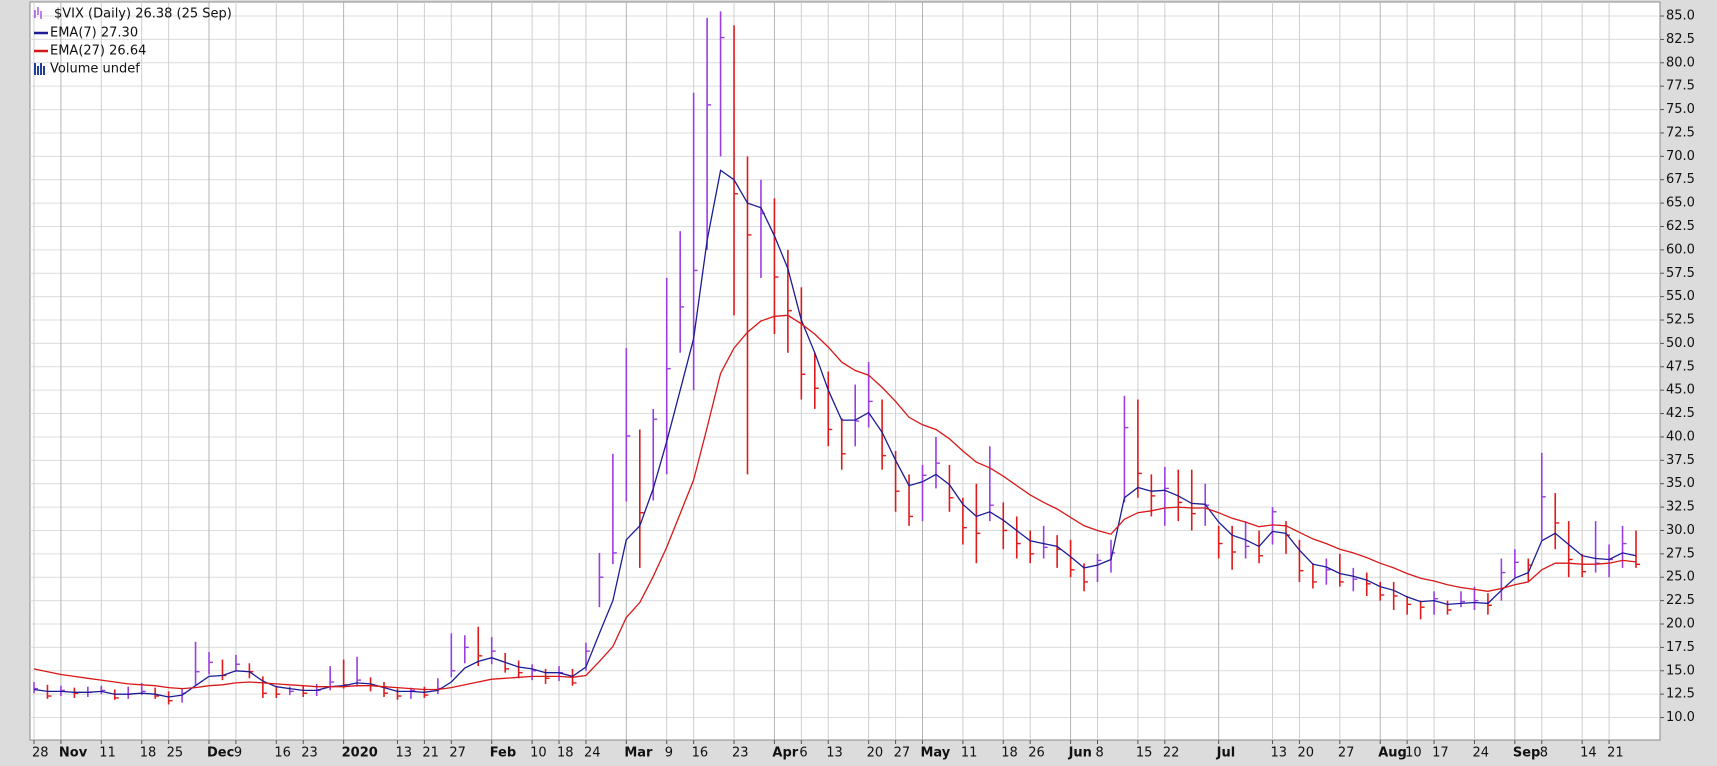  Describe the element at coordinates (1680, 483) in the screenshot. I see `y-tick-label: 35.0` at that location.